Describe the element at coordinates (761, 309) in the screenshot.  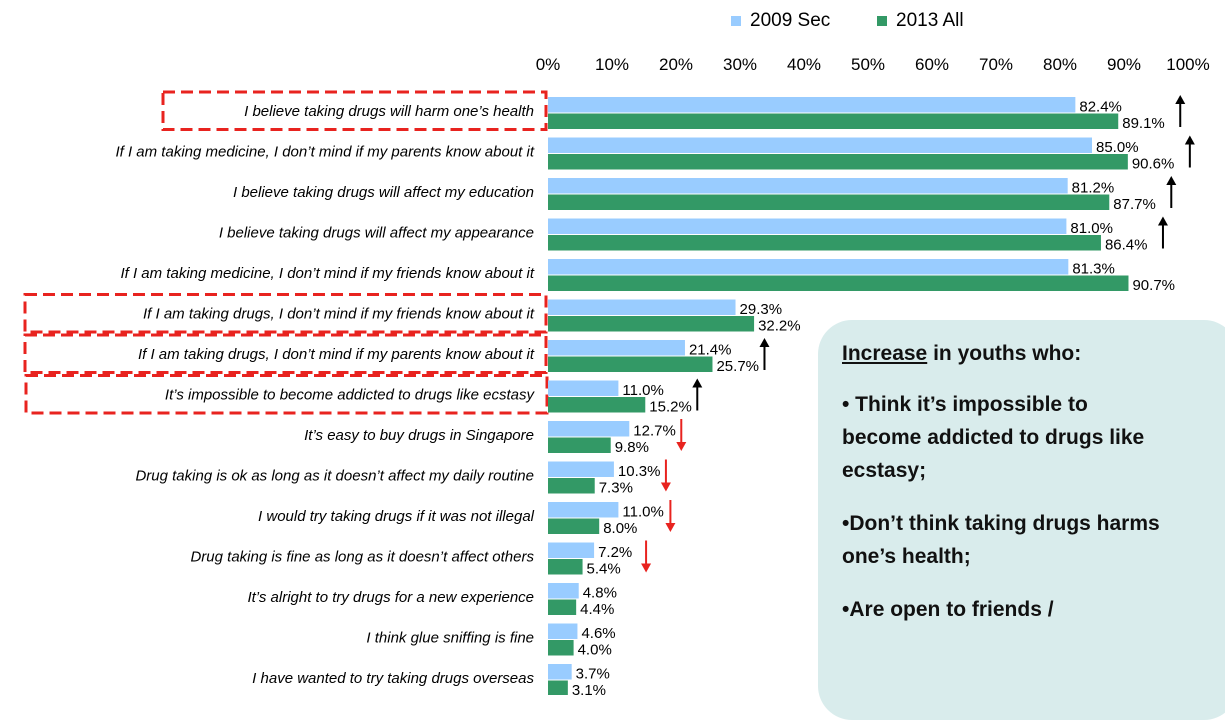
I see `data-label-2009: 29.3%` at that location.